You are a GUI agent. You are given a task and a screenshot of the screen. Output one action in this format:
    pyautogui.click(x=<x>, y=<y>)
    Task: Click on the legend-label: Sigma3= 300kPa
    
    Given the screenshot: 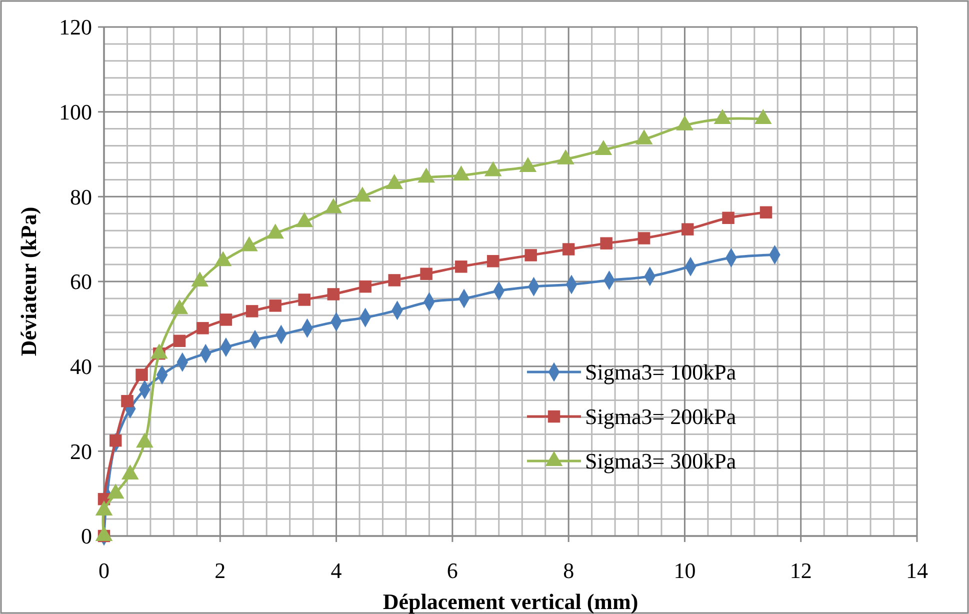 What is the action you would take?
    pyautogui.click(x=660, y=461)
    